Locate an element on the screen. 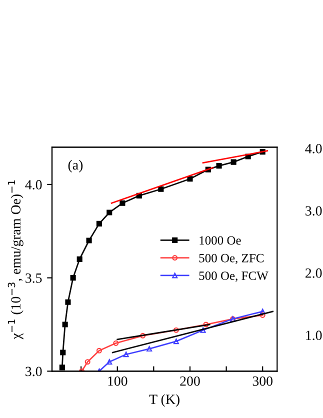  annotation: (a) is located at coordinates (75, 166).